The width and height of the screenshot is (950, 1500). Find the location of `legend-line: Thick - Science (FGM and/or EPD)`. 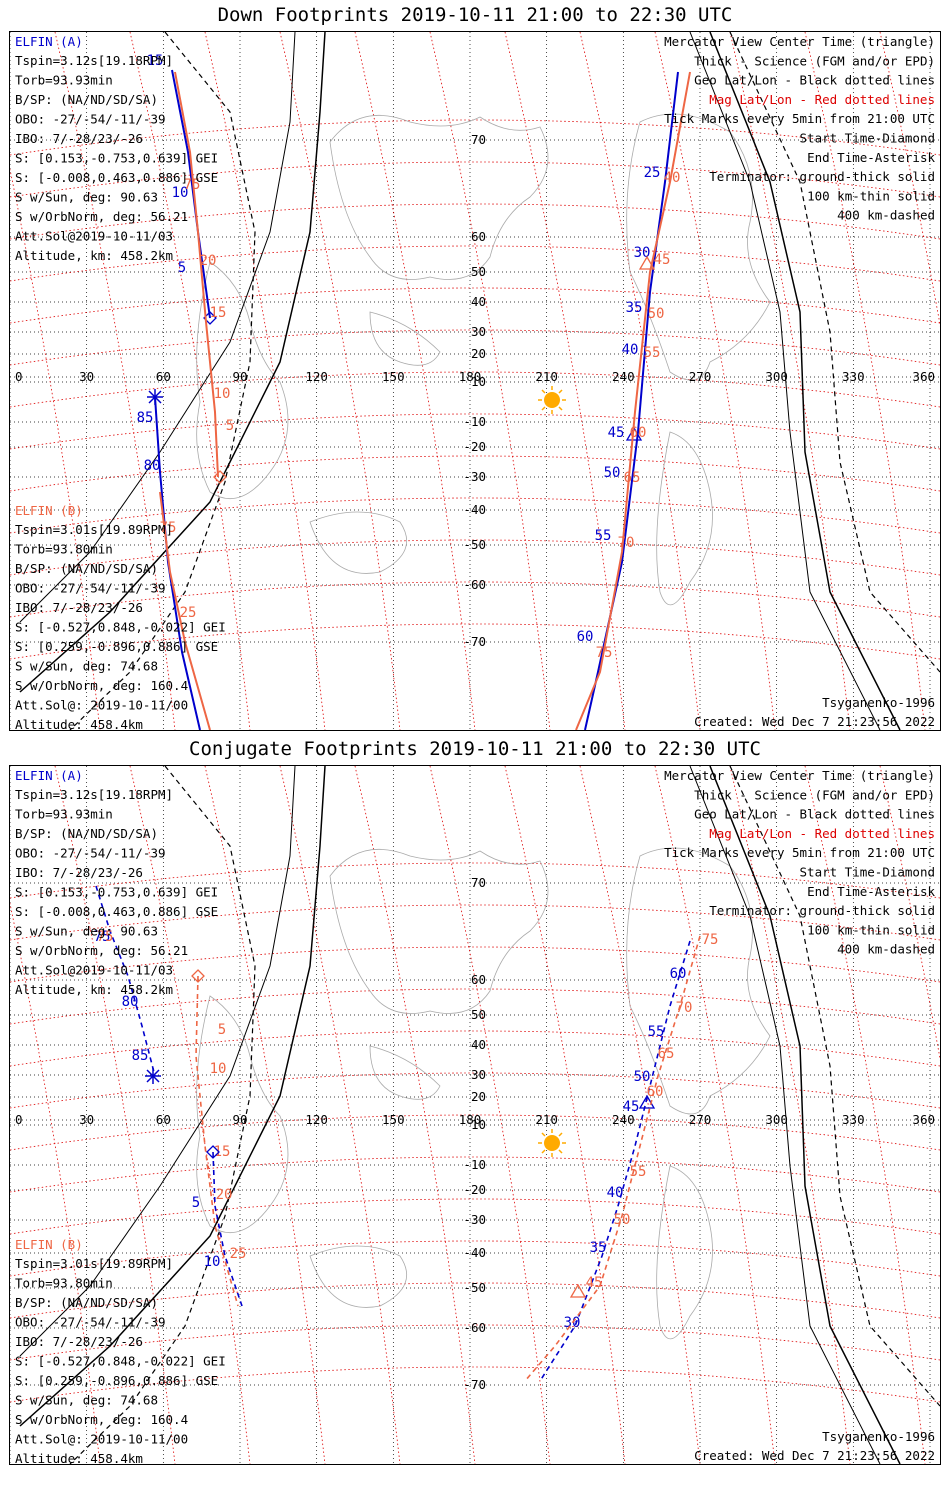

legend-line: Thick - Science (FGM and/or EPD) is located at coordinates (814, 60).